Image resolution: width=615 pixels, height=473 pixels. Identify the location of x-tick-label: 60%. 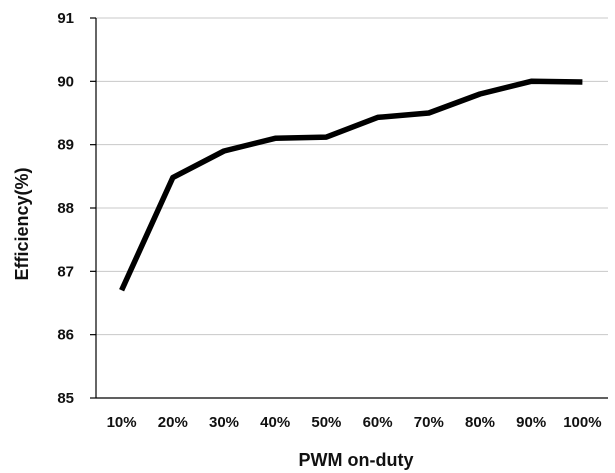
(378, 422).